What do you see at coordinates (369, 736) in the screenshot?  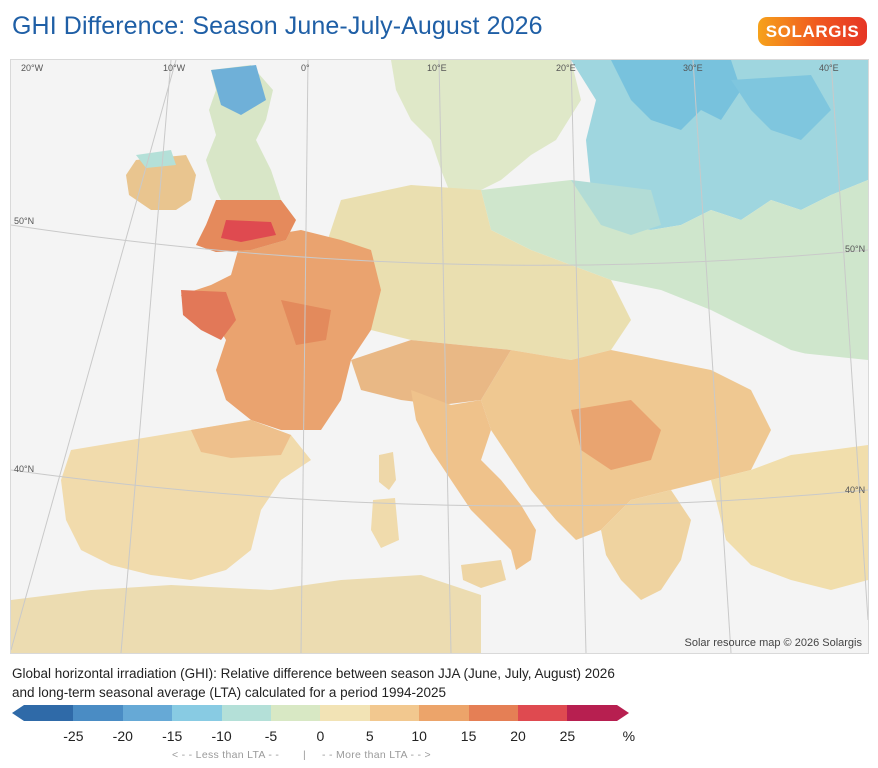 I see `legend-tick-label: 5` at bounding box center [369, 736].